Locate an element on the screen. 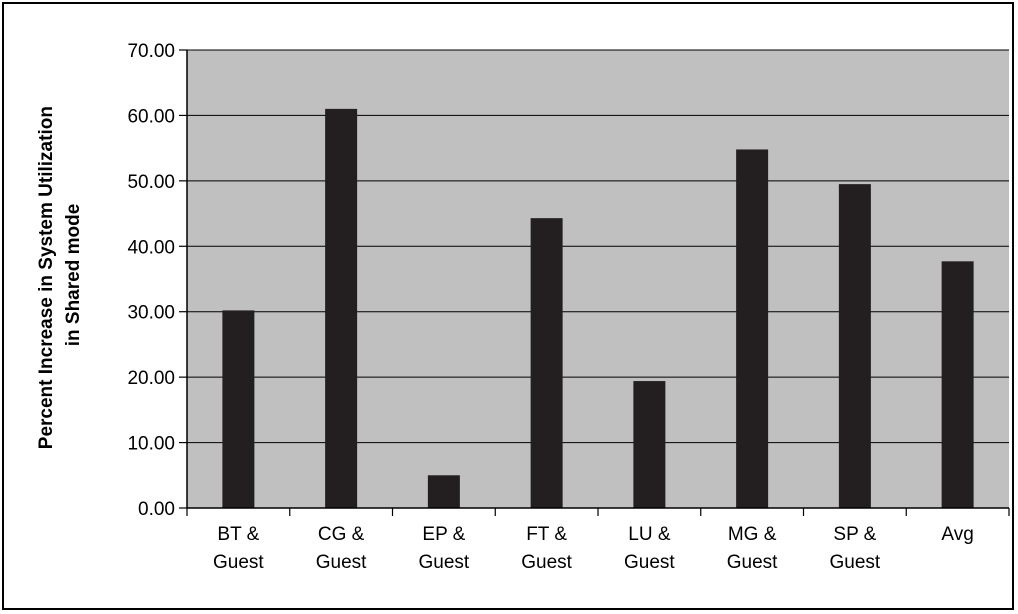  y-axis-label-line-1: Percent Increase in System Utilization is located at coordinates (46, 277).